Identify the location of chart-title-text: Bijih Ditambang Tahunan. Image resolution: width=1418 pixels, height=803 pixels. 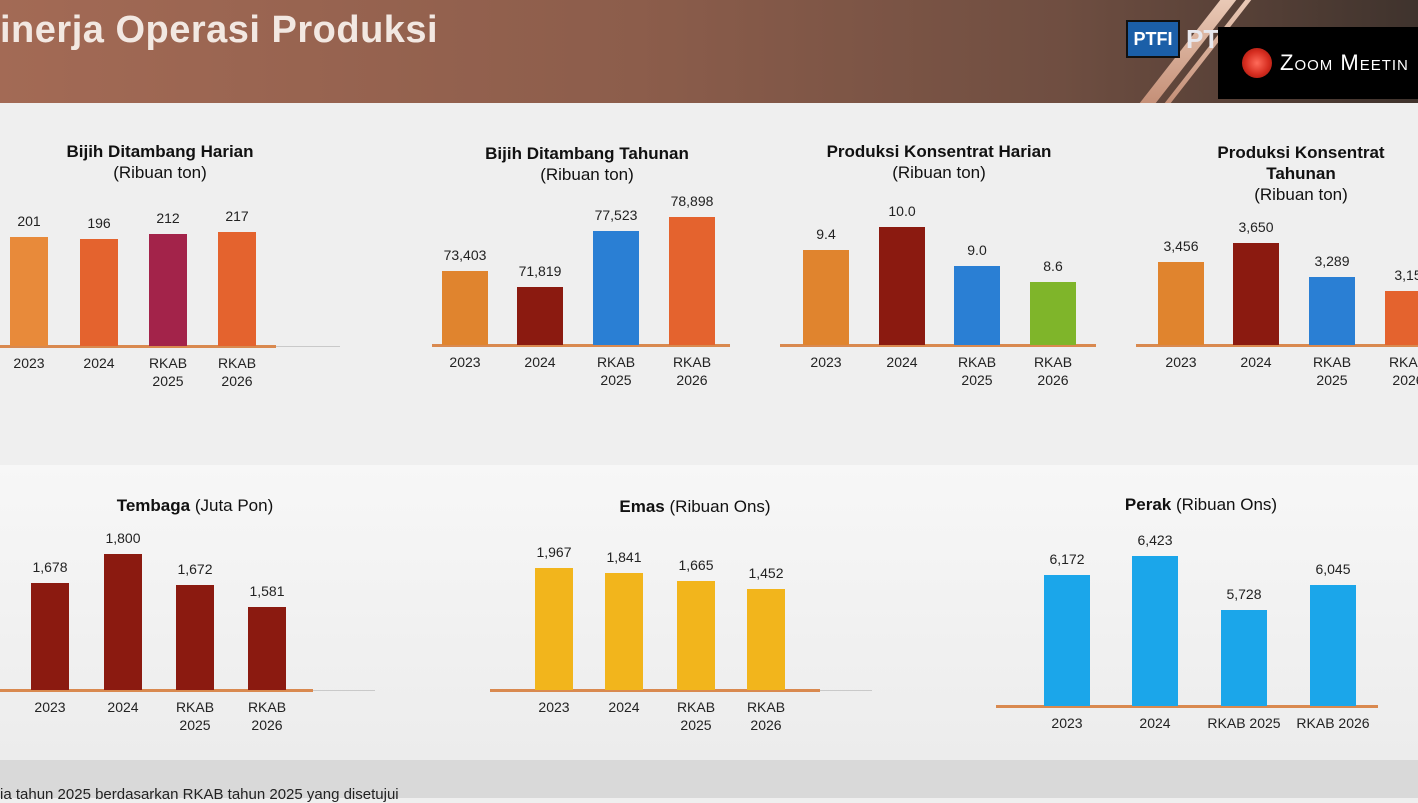
(587, 153).